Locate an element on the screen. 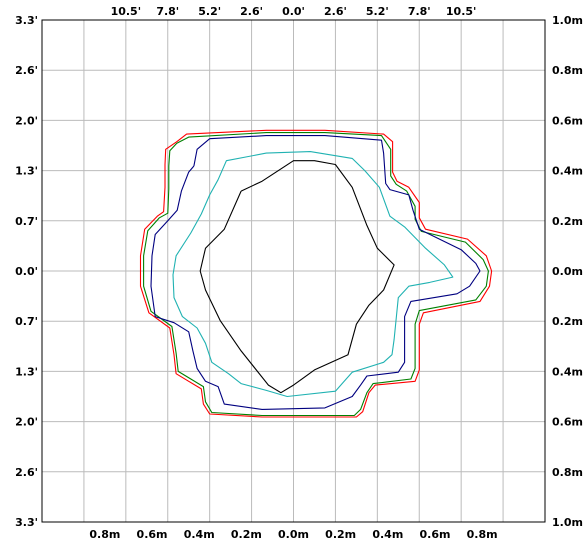  x-tick-top: 0.0' is located at coordinates (293, 11).